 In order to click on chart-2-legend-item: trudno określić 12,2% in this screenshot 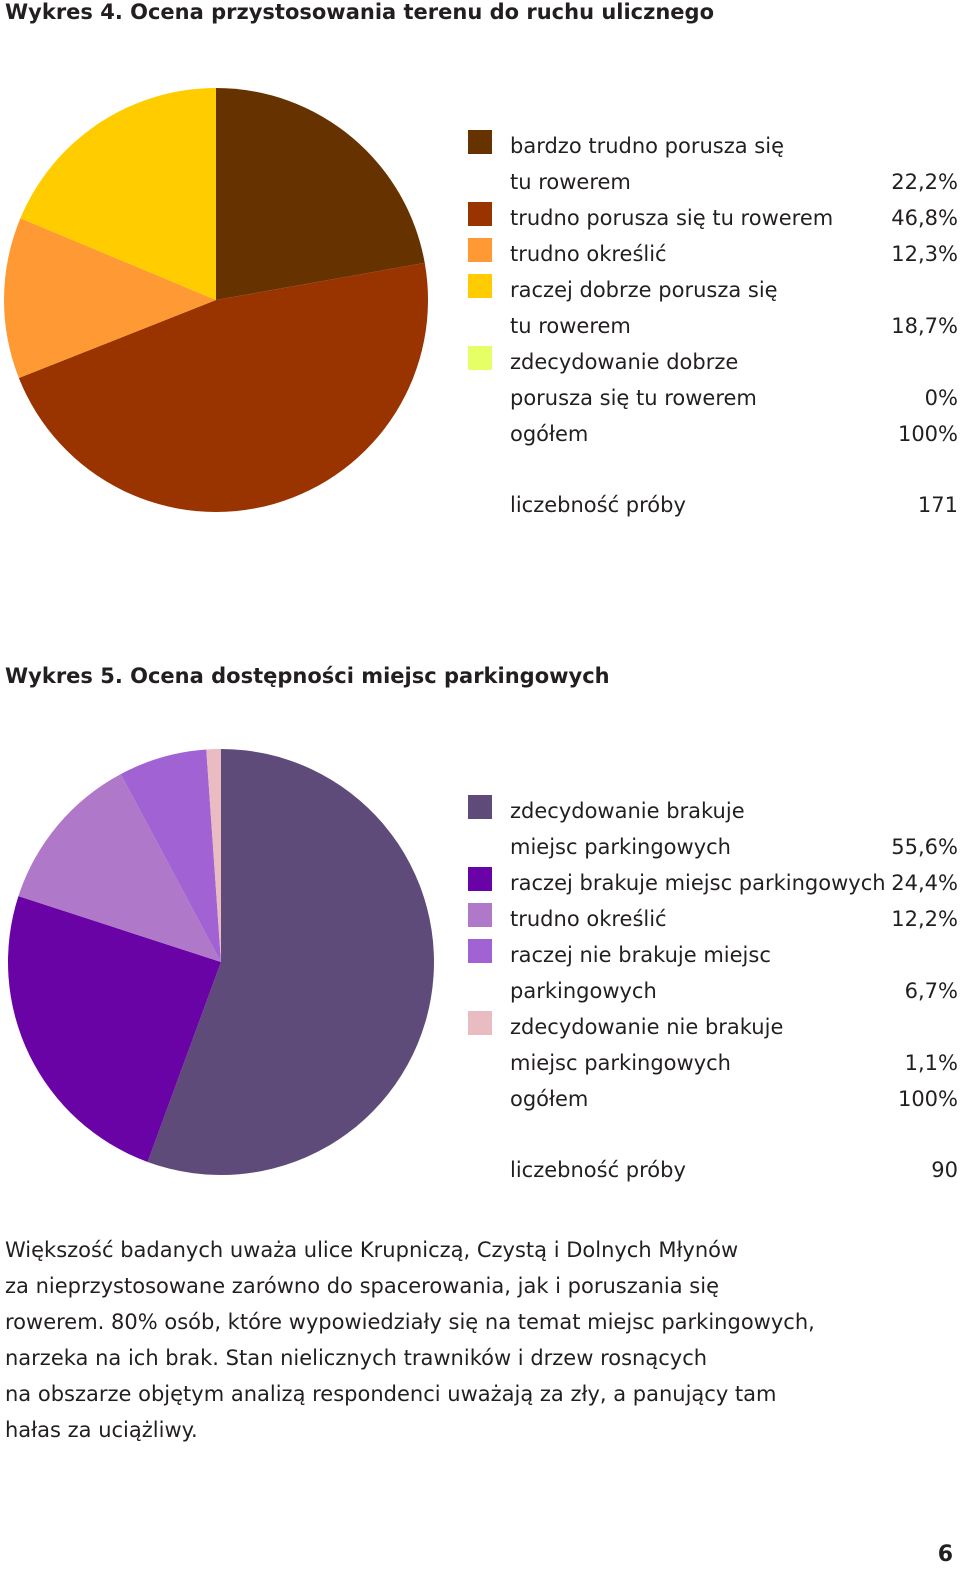, I will do `click(713, 919)`.